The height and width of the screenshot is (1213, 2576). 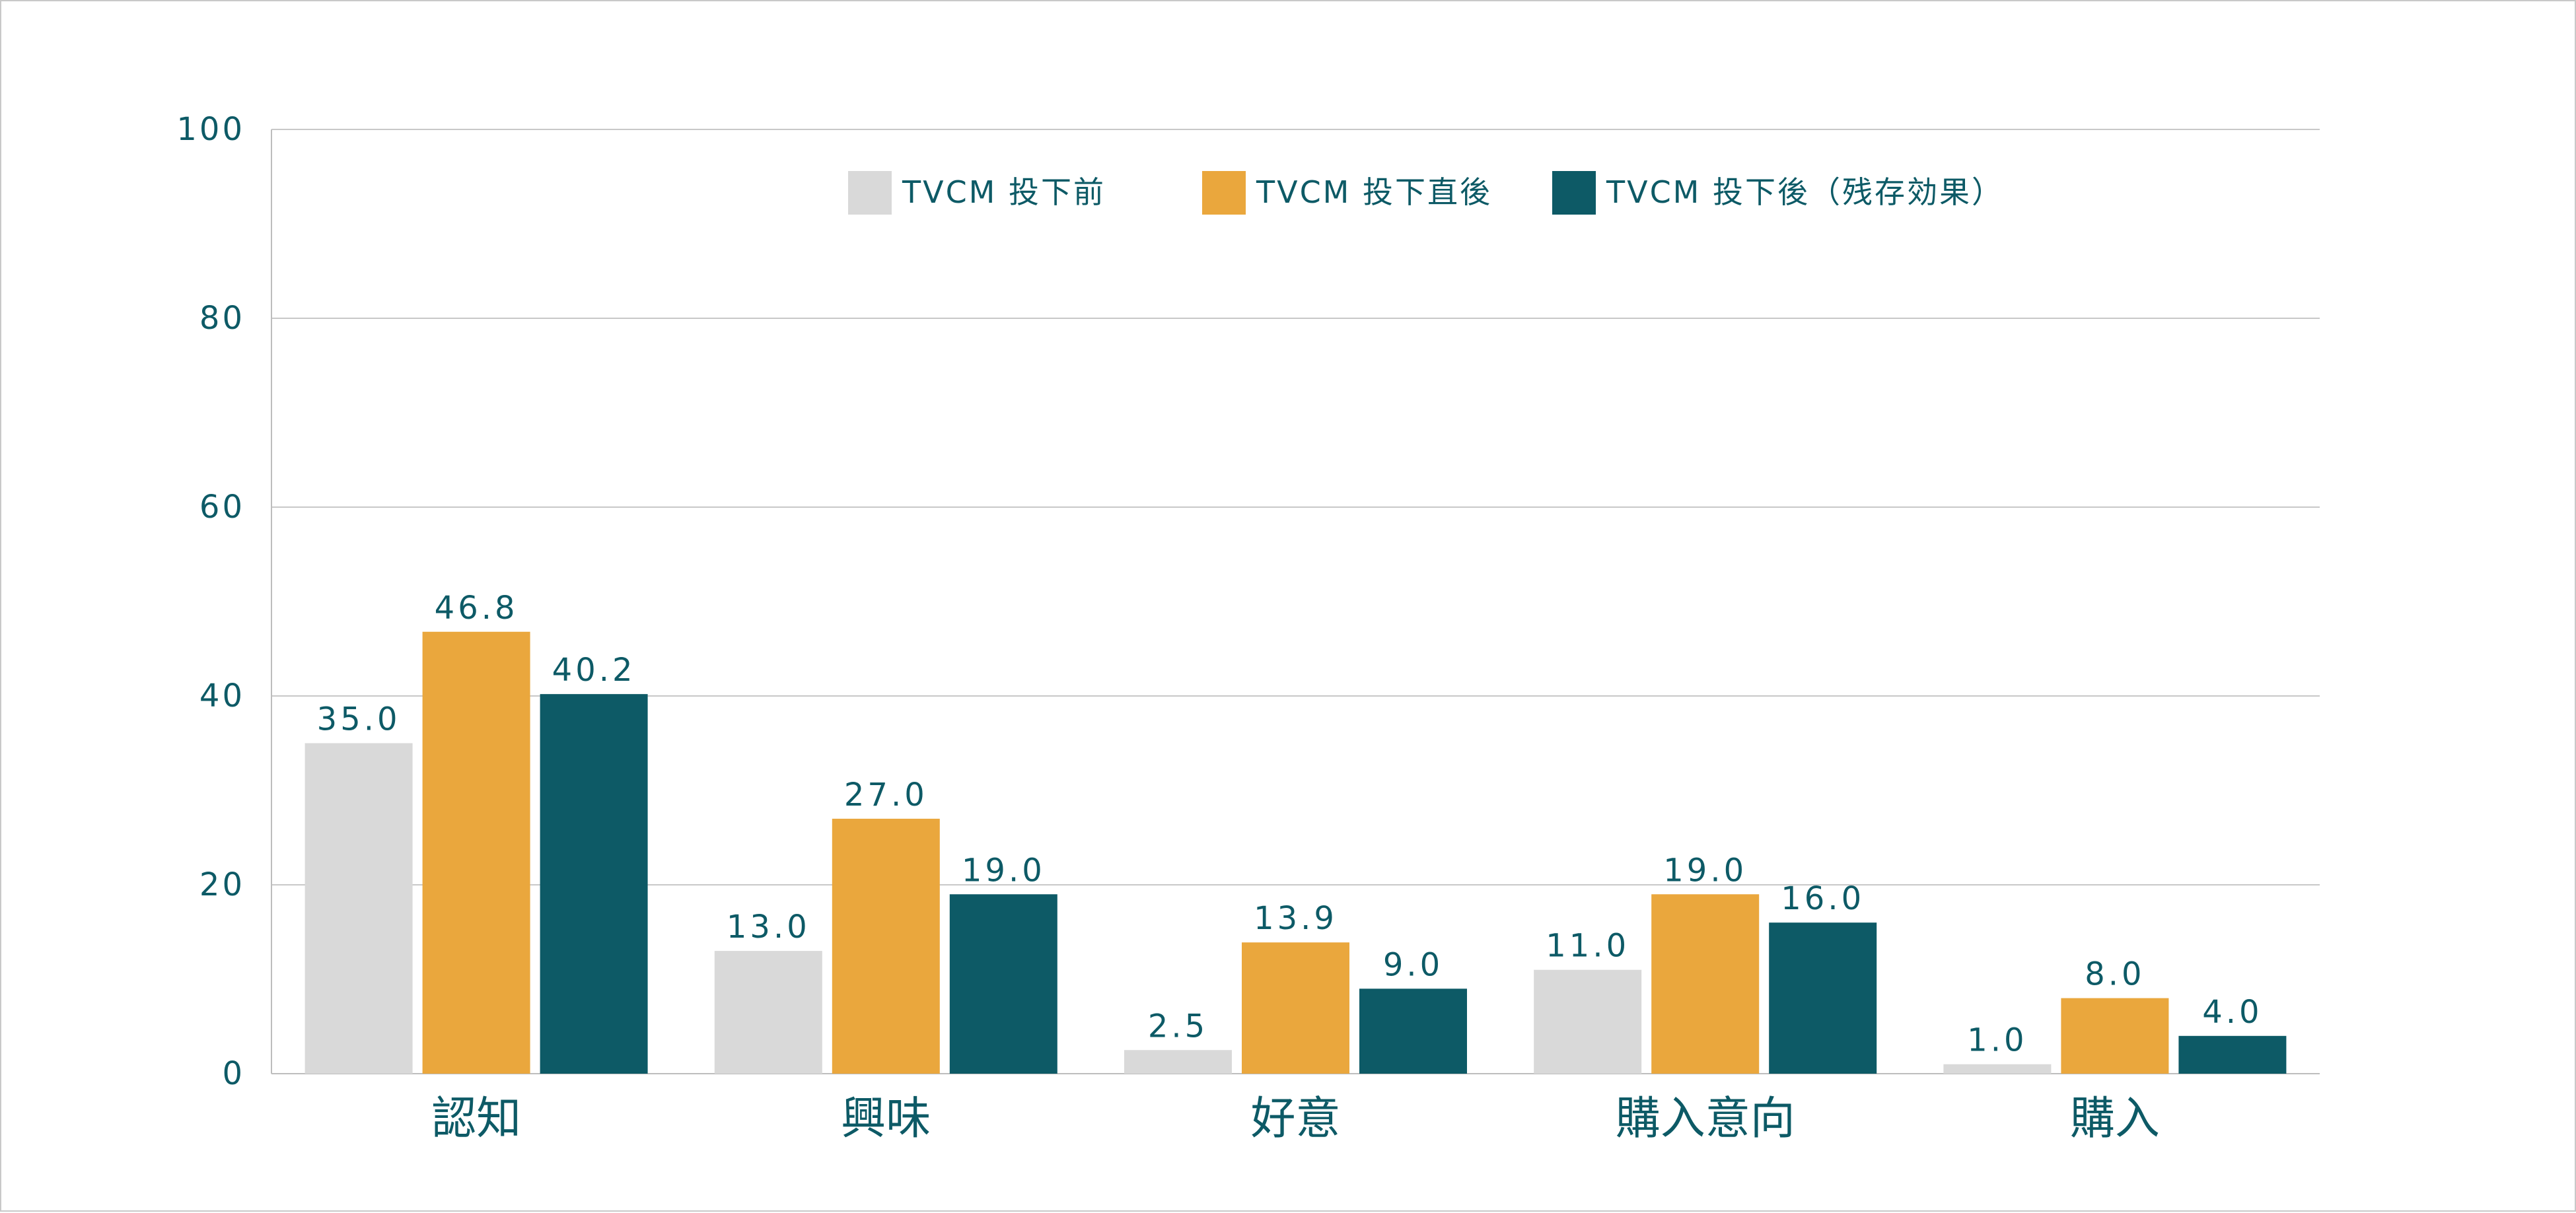 I want to click on data-label: 4.0, so click(x=2232, y=1012).